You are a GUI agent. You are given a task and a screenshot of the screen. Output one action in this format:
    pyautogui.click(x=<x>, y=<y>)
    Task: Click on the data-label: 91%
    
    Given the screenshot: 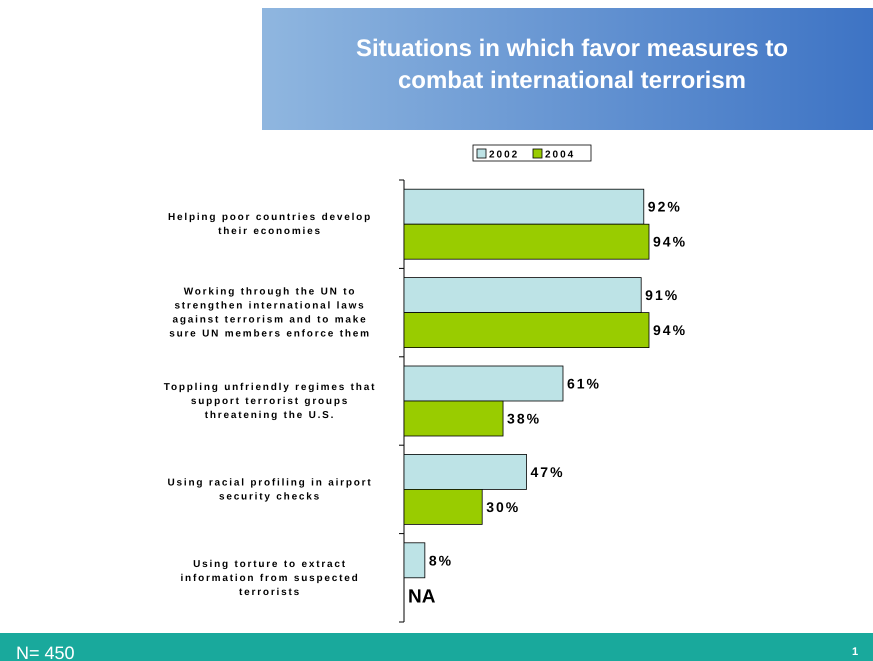 What is the action you would take?
    pyautogui.click(x=662, y=295)
    